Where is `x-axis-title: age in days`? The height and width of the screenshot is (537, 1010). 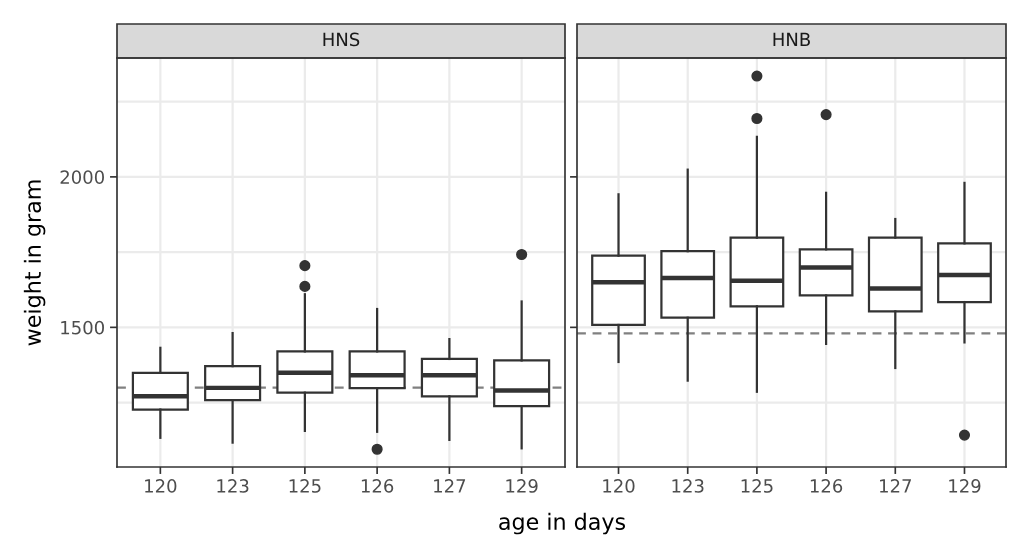 x-axis-title: age in days is located at coordinates (562, 523).